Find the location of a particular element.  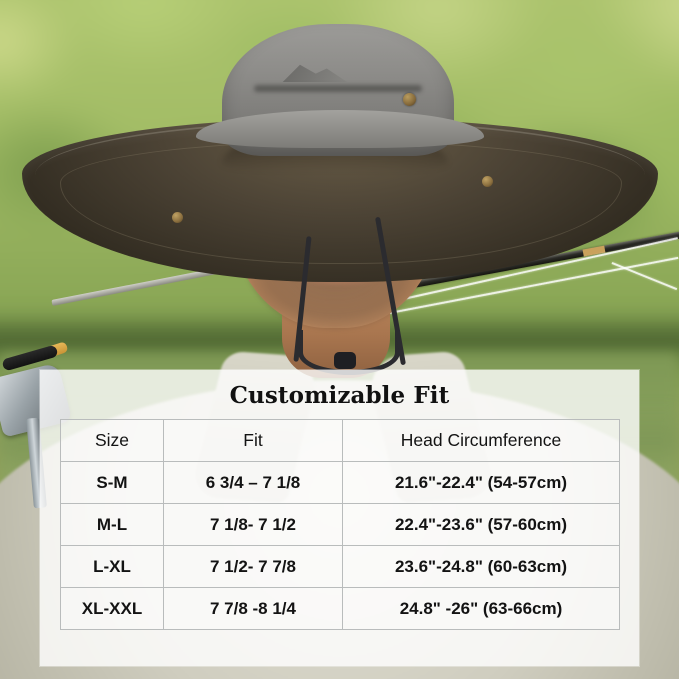

cell-head-circumference: 23.6"-24.8" (60-63cm) is located at coordinates (481, 566).